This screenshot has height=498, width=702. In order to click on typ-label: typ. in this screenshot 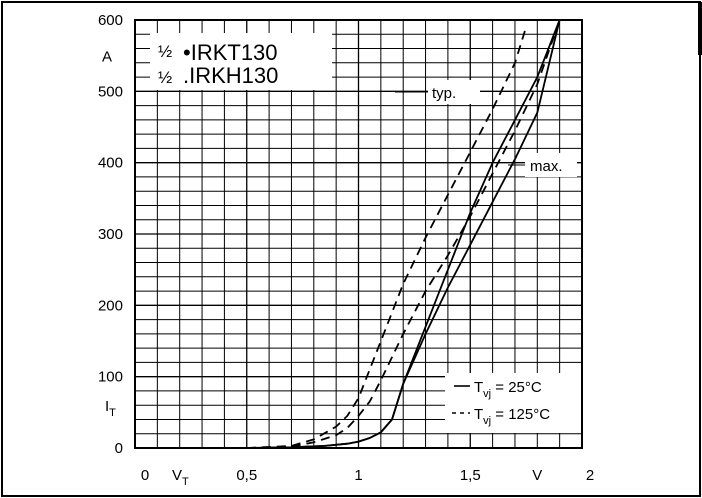, I will do `click(444, 93)`.